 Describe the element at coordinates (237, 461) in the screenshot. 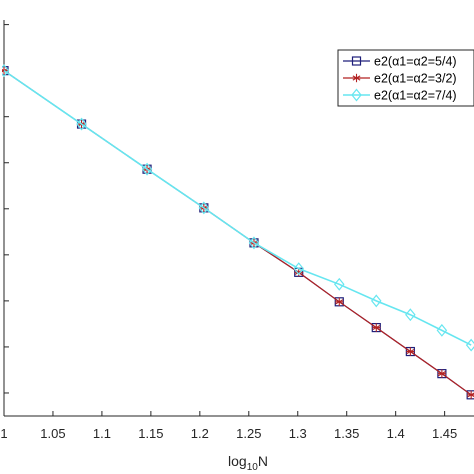

I see `x-axis-label-main: log` at that location.